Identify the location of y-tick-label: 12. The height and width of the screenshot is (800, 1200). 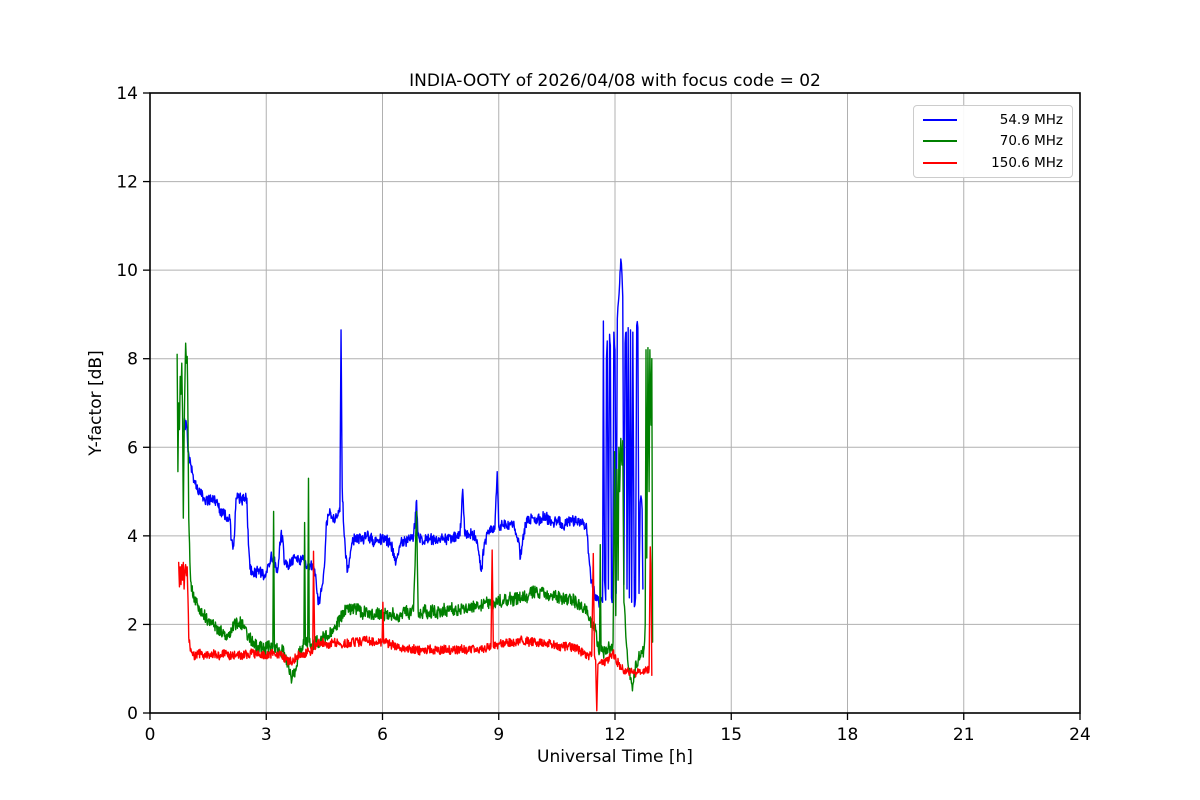
(127, 183).